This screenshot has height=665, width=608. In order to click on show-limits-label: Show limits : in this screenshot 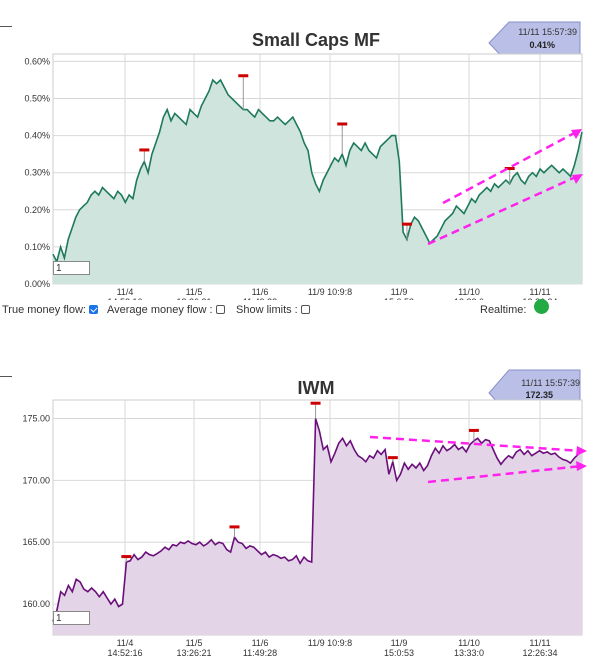, I will do `click(267, 310)`.